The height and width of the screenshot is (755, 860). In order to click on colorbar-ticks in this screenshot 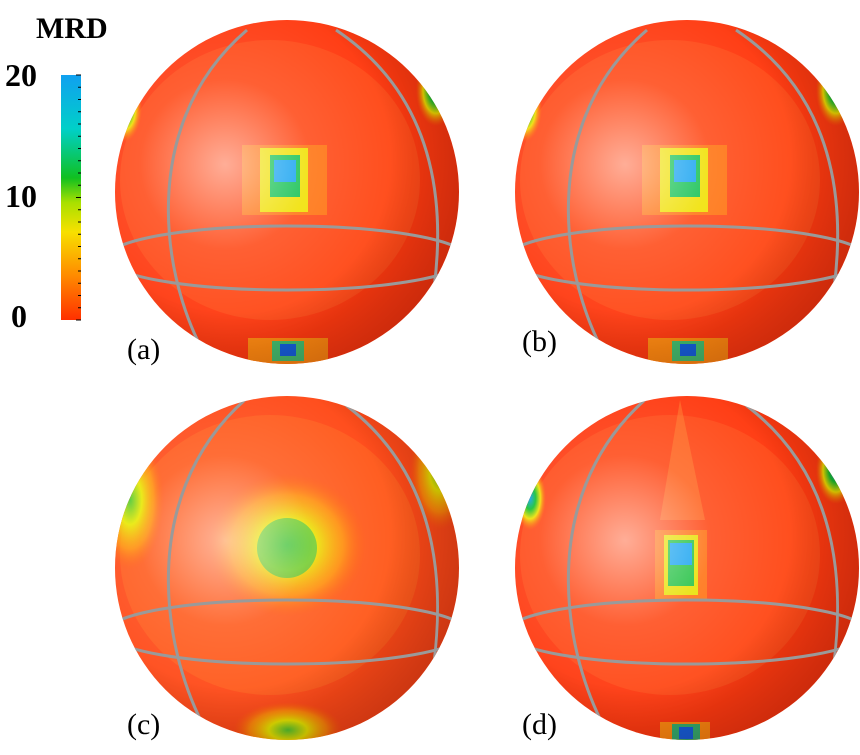, I will do `click(78, 197)`.